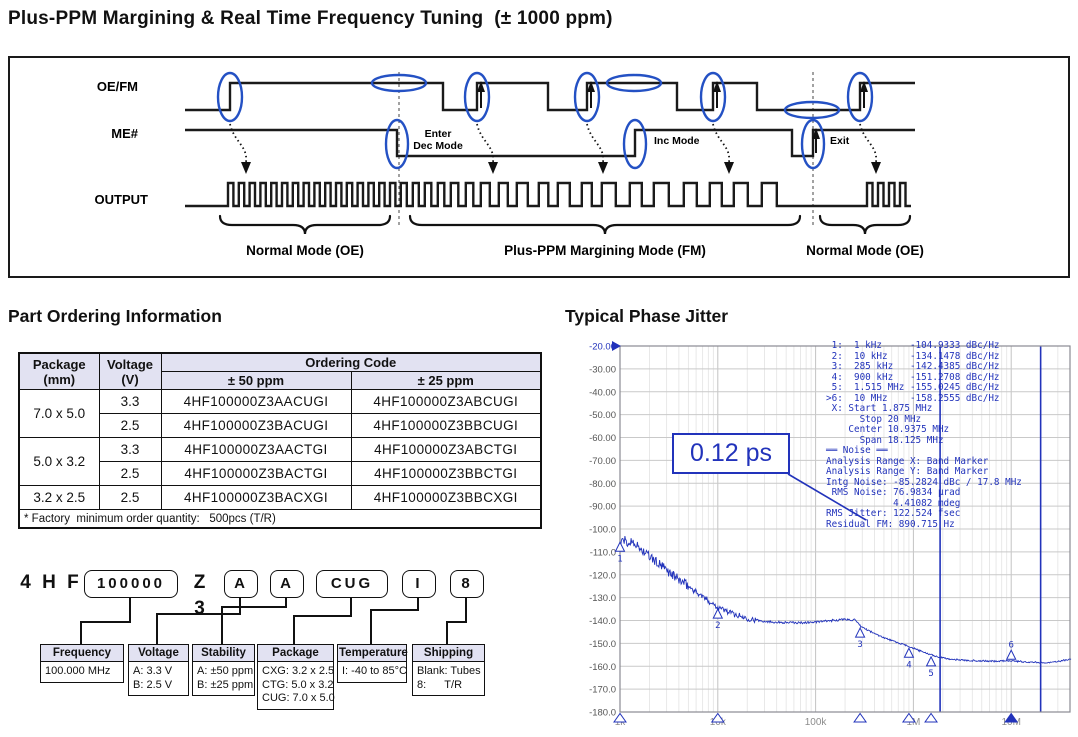 This screenshot has height=737, width=1078. I want to click on code-cell: 4HF100000Z3AACTGI, so click(256, 449).